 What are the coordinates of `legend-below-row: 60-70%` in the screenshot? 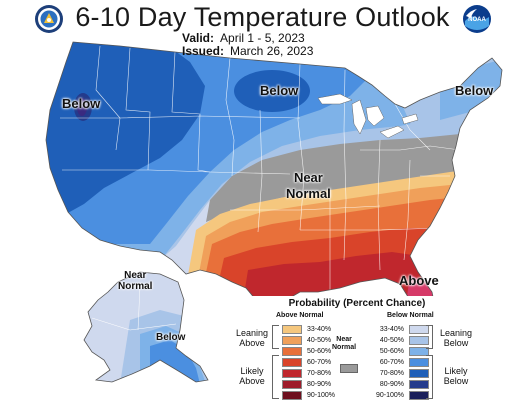 It's located at (399, 362).